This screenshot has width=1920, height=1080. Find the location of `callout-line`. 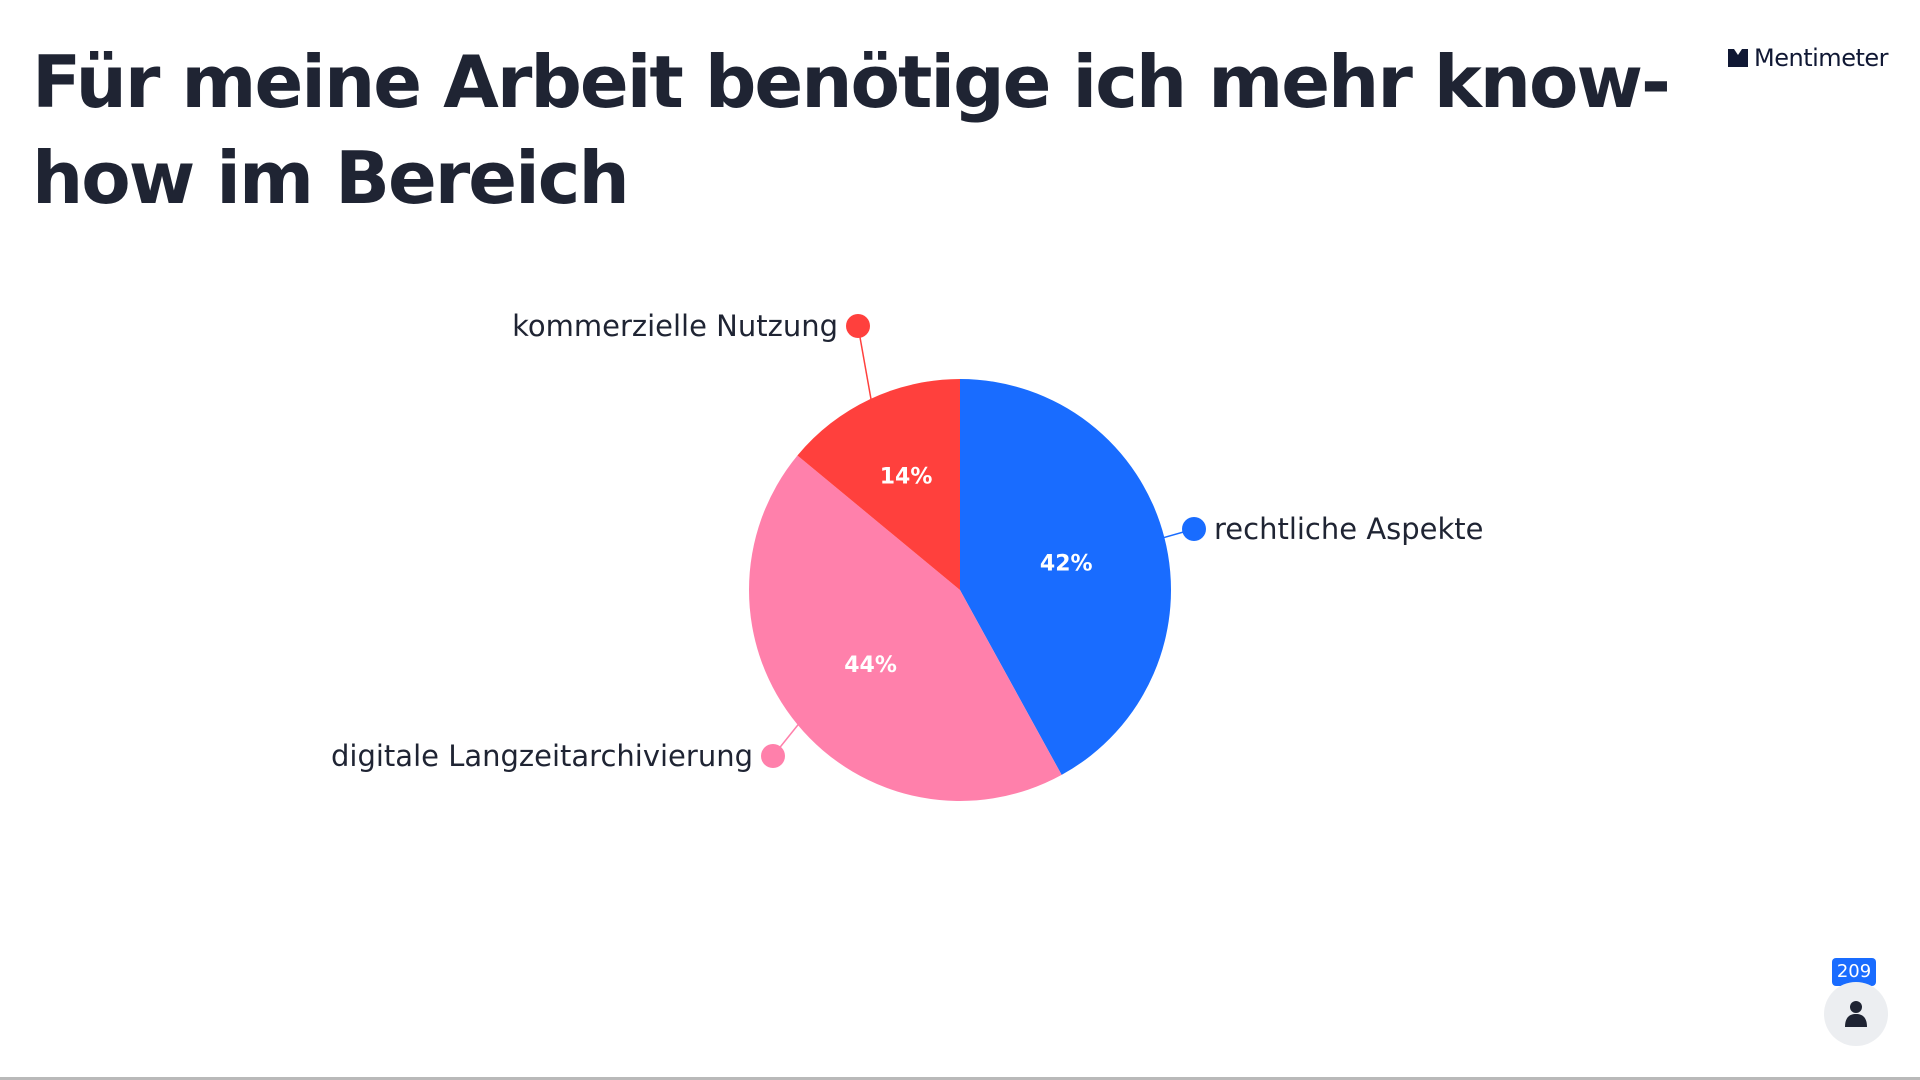

callout-line is located at coordinates (865, 364).